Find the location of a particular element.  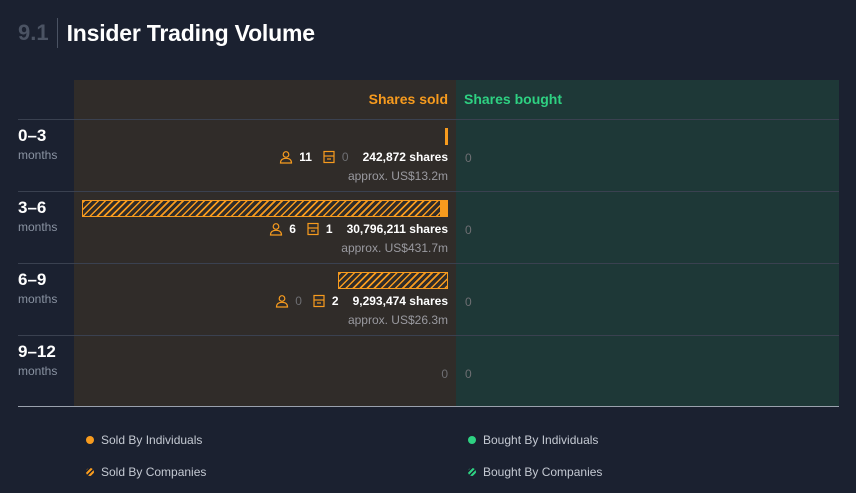

companies-count: 0 is located at coordinates (345, 157).